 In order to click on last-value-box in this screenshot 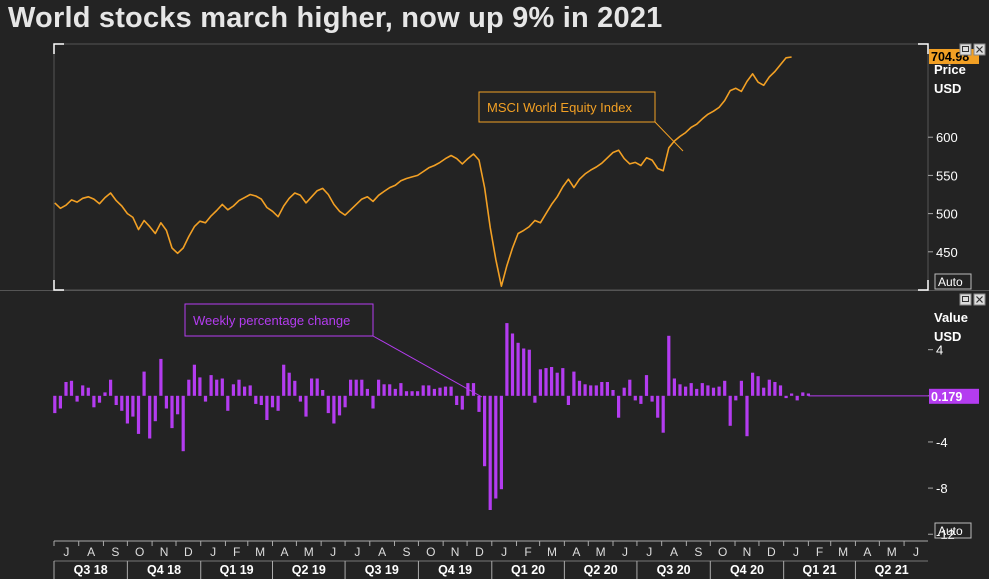, I will do `click(954, 396)`.